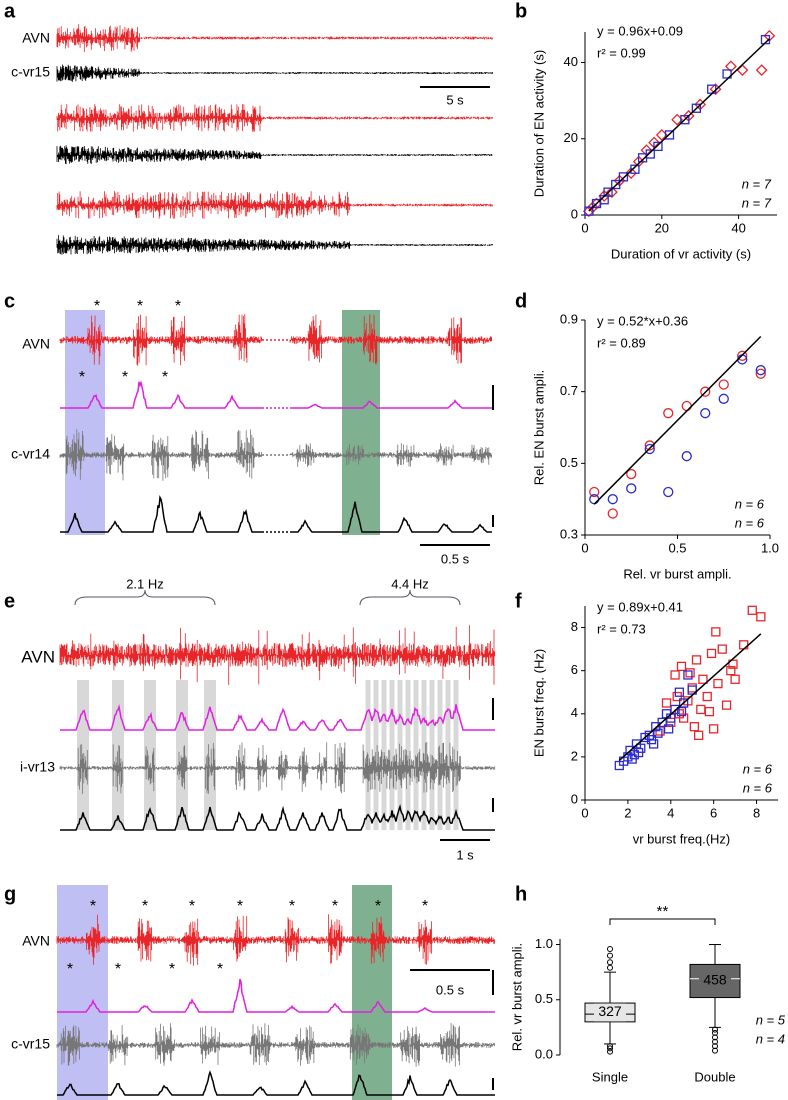 The image size is (788, 1100). I want to click on x-tick-label: Single, so click(610, 1076).